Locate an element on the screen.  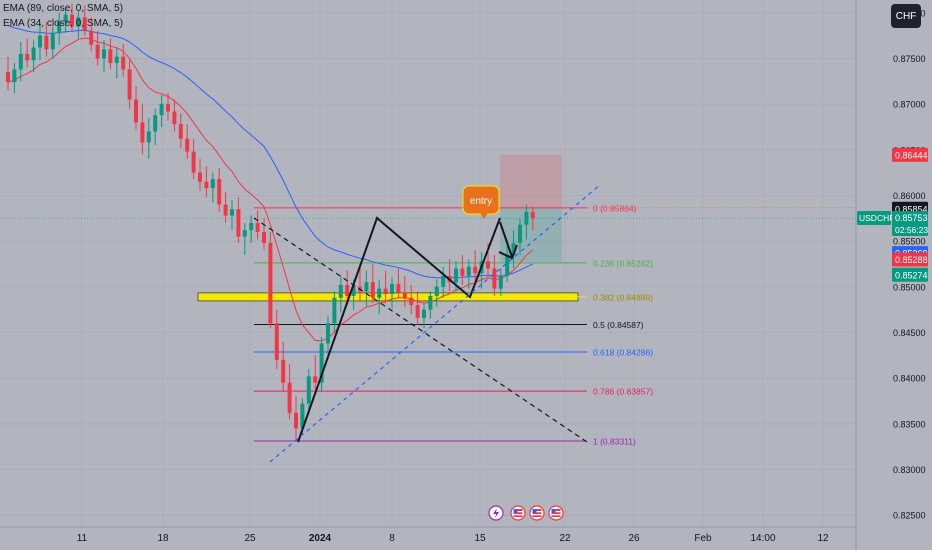
price-tick-label: 0.87500 is located at coordinates (909, 59).